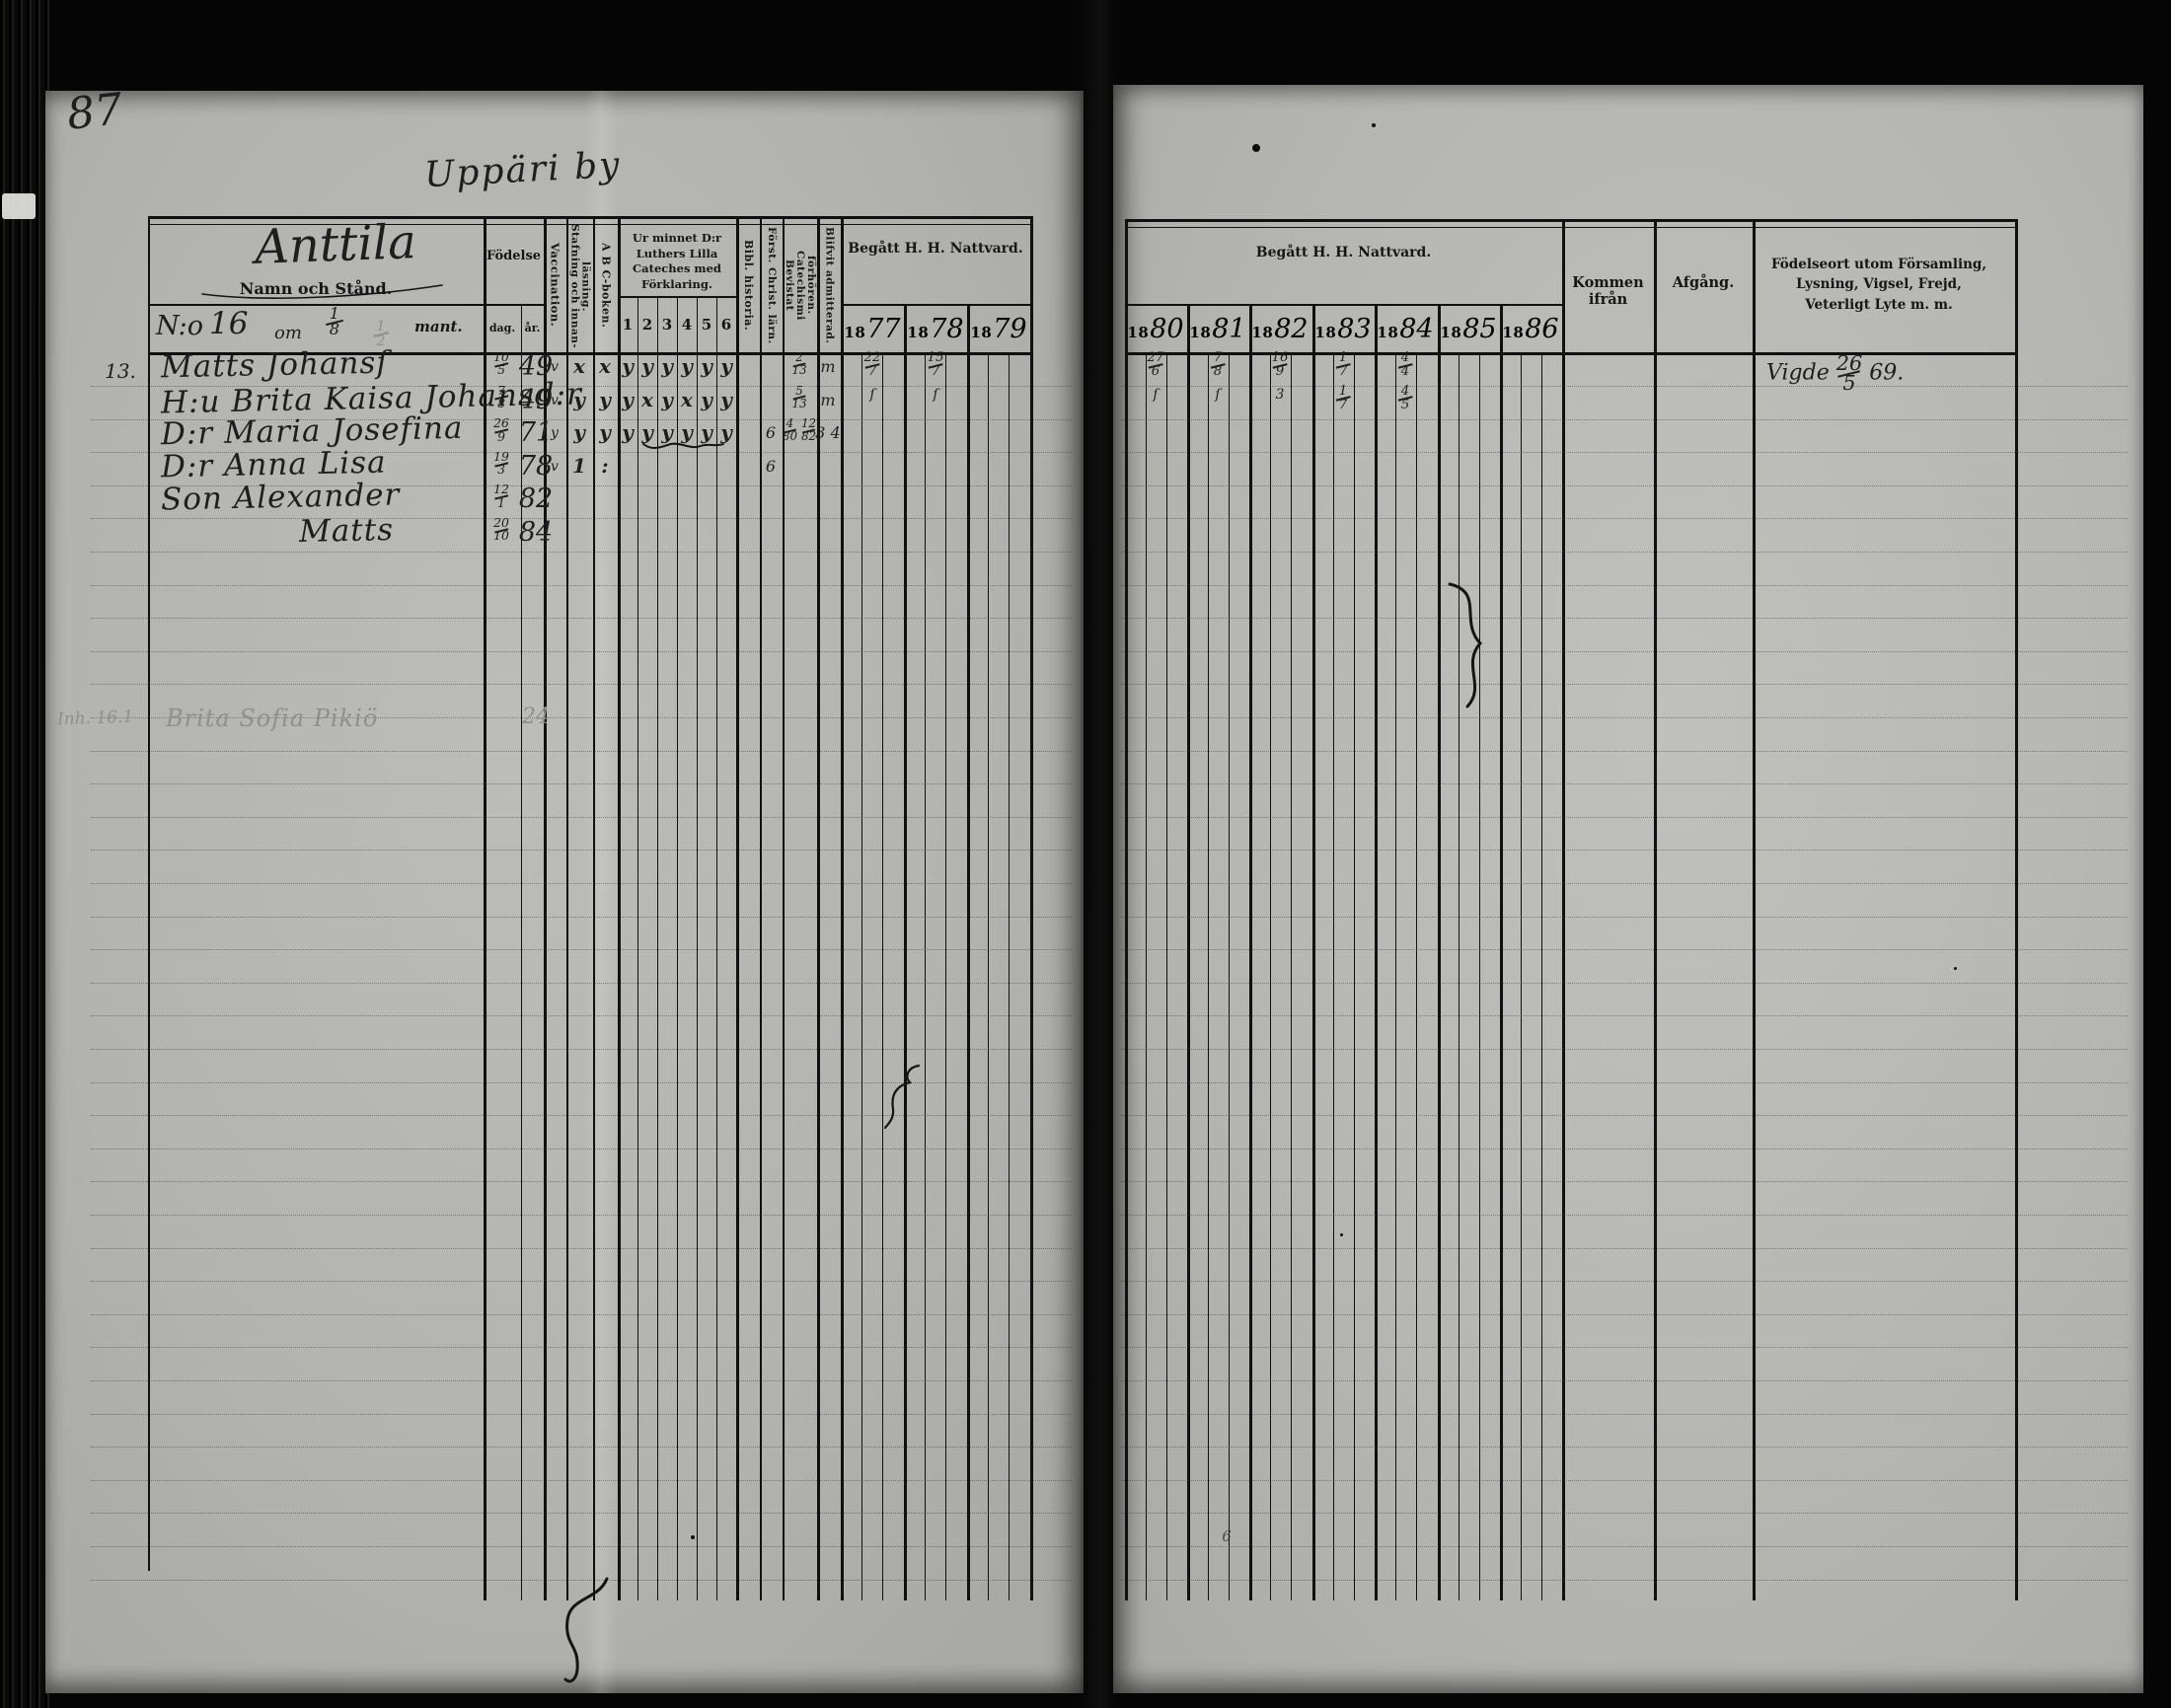 Image resolution: width=2171 pixels, height=1708 pixels. Describe the element at coordinates (935, 329) in the screenshot. I see `year-header: 1878` at that location.